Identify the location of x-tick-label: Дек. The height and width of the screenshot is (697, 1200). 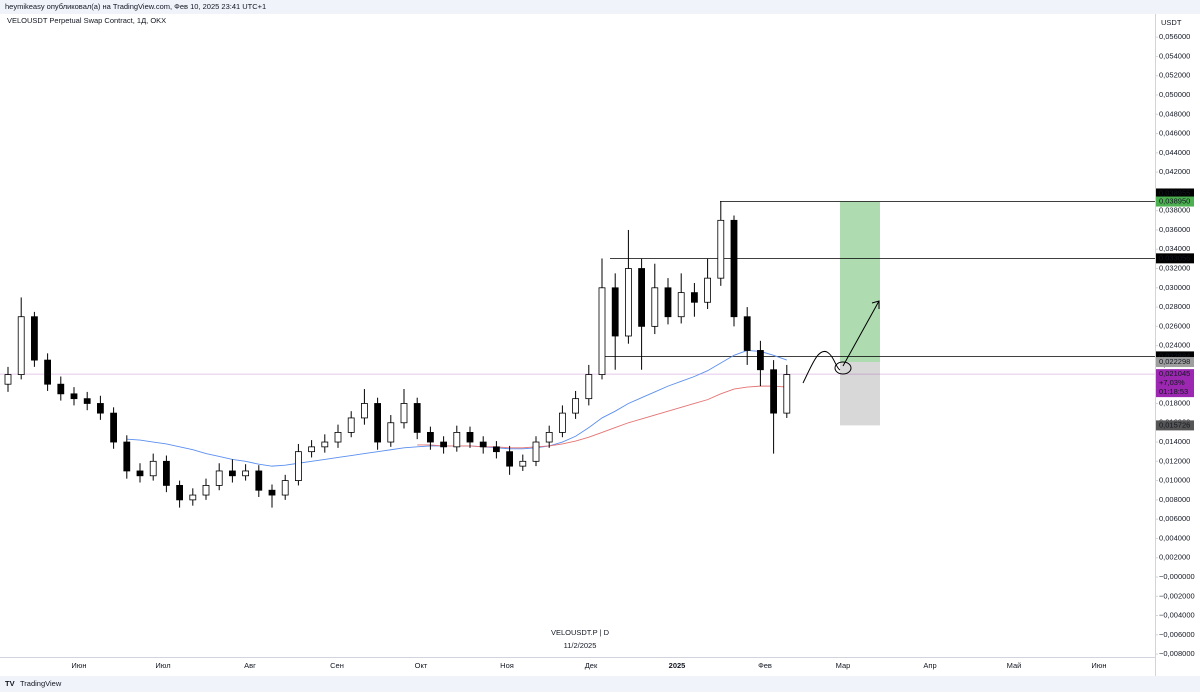
(591, 665).